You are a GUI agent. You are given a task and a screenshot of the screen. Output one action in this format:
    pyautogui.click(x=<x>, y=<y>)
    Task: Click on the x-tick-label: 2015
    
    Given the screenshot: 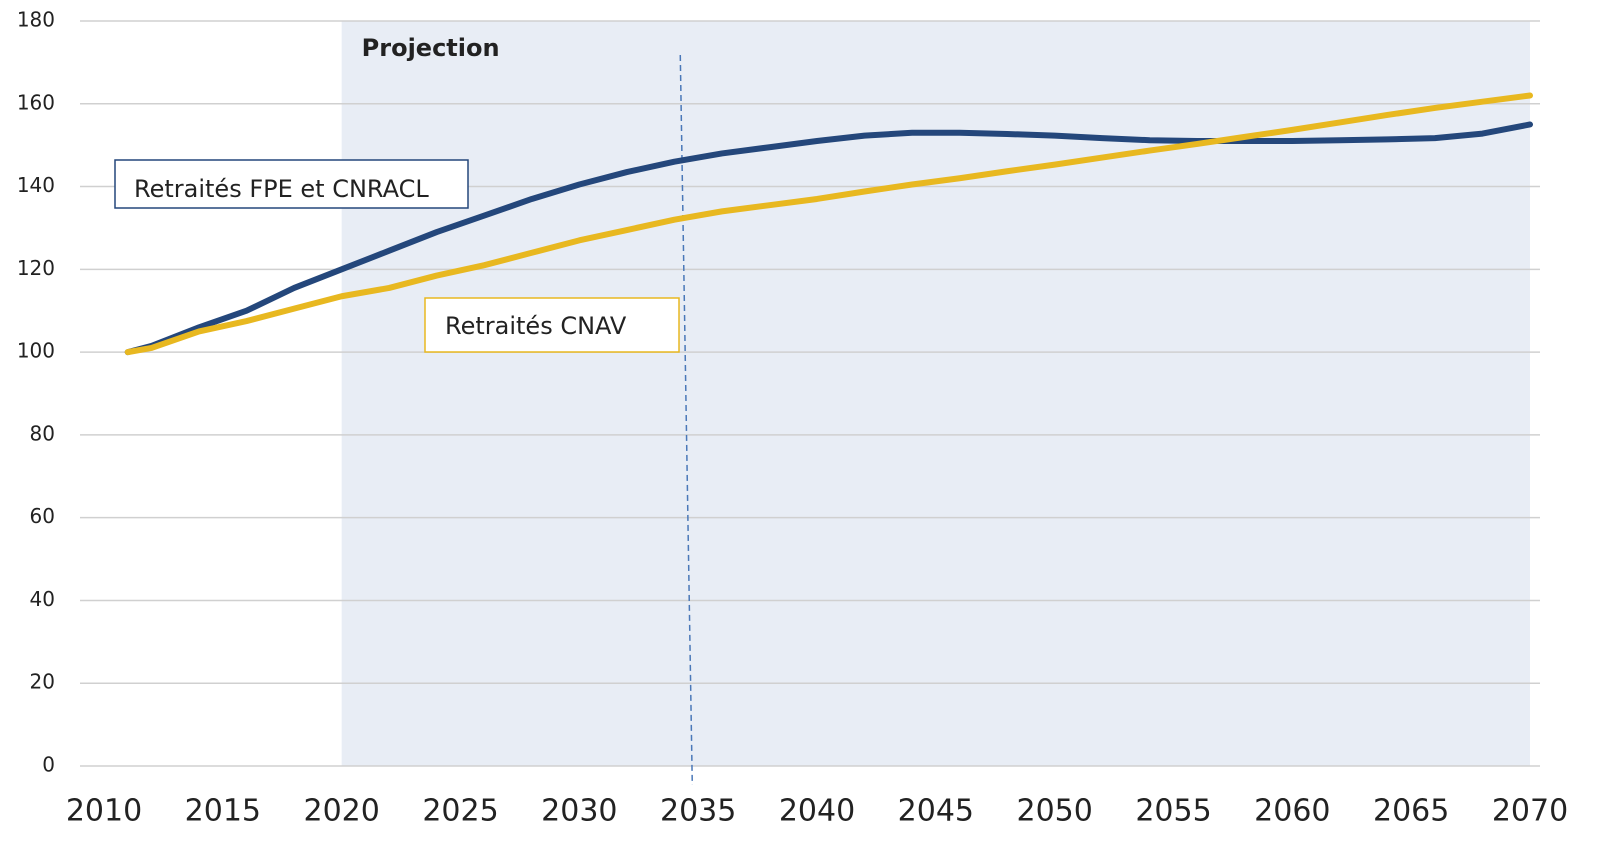 What is the action you would take?
    pyautogui.click(x=223, y=811)
    